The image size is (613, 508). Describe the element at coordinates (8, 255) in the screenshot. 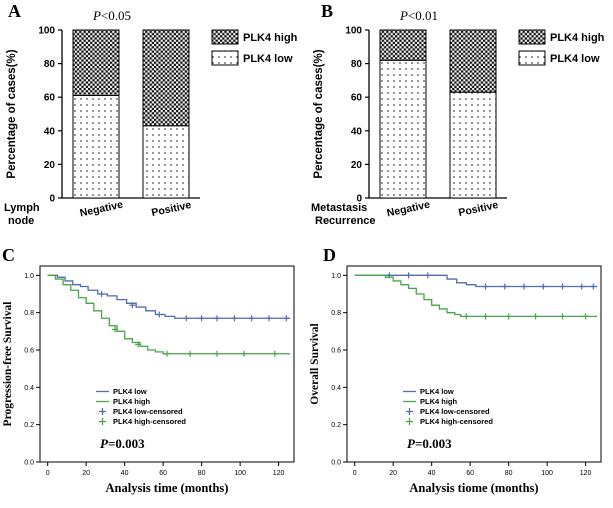

I see `panel-c-label: C` at that location.